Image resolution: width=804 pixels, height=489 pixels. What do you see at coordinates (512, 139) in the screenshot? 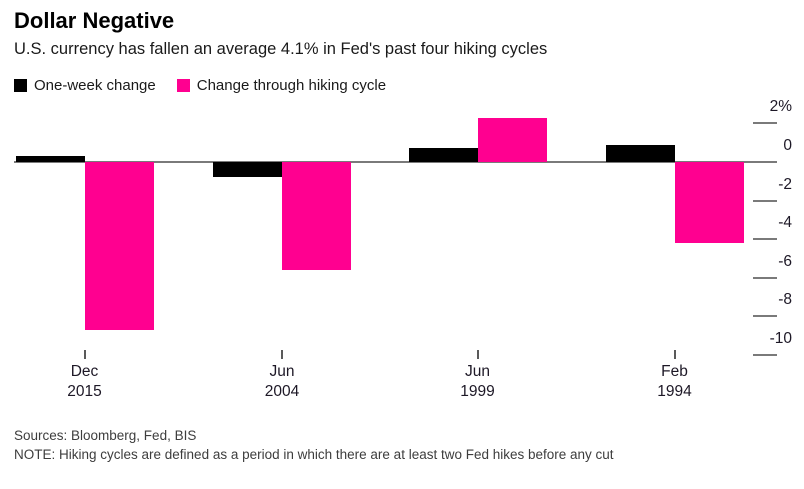
I see `bar-change-through-hiking-cycle-jun-1999` at bounding box center [512, 139].